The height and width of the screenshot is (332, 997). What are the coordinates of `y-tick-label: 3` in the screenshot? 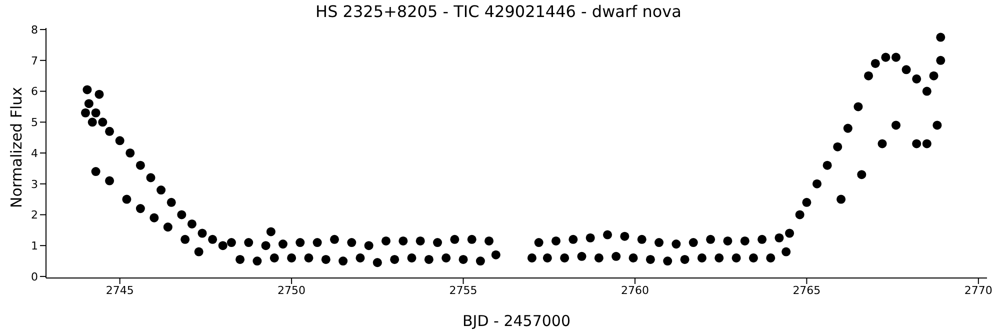 It's located at (34, 184).